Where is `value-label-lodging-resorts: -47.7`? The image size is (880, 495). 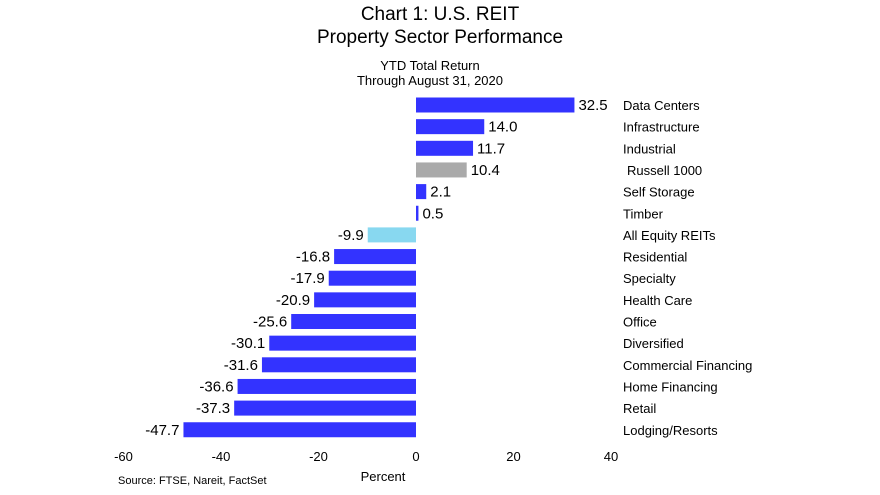
value-label-lodging-resorts: -47.7 is located at coordinates (162, 430).